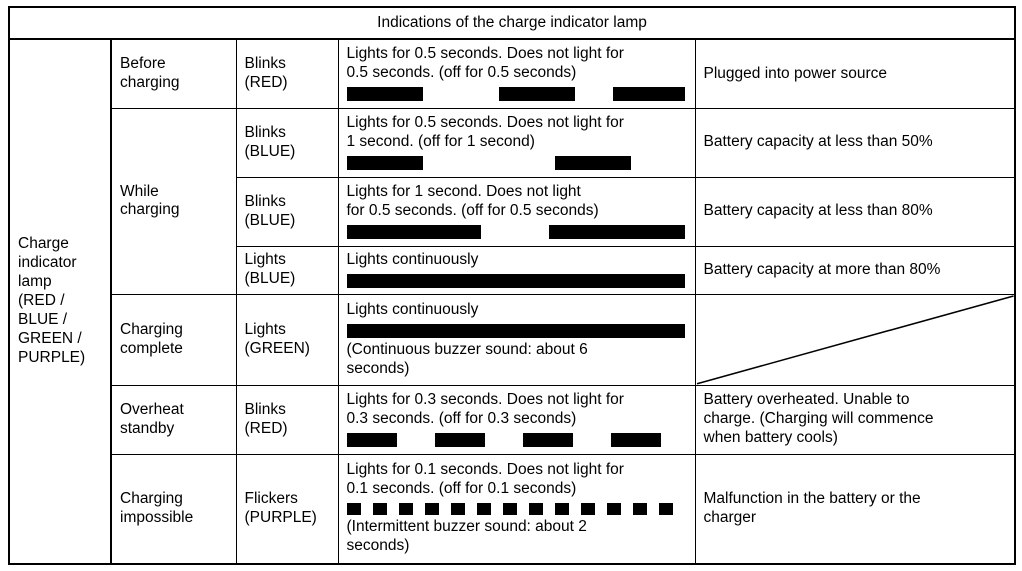 Image resolution: width=1022 pixels, height=571 pixels. What do you see at coordinates (461, 489) in the screenshot?
I see `timing-text-line: 0.1 seconds. (off for 0.1 seconds)` at bounding box center [461, 489].